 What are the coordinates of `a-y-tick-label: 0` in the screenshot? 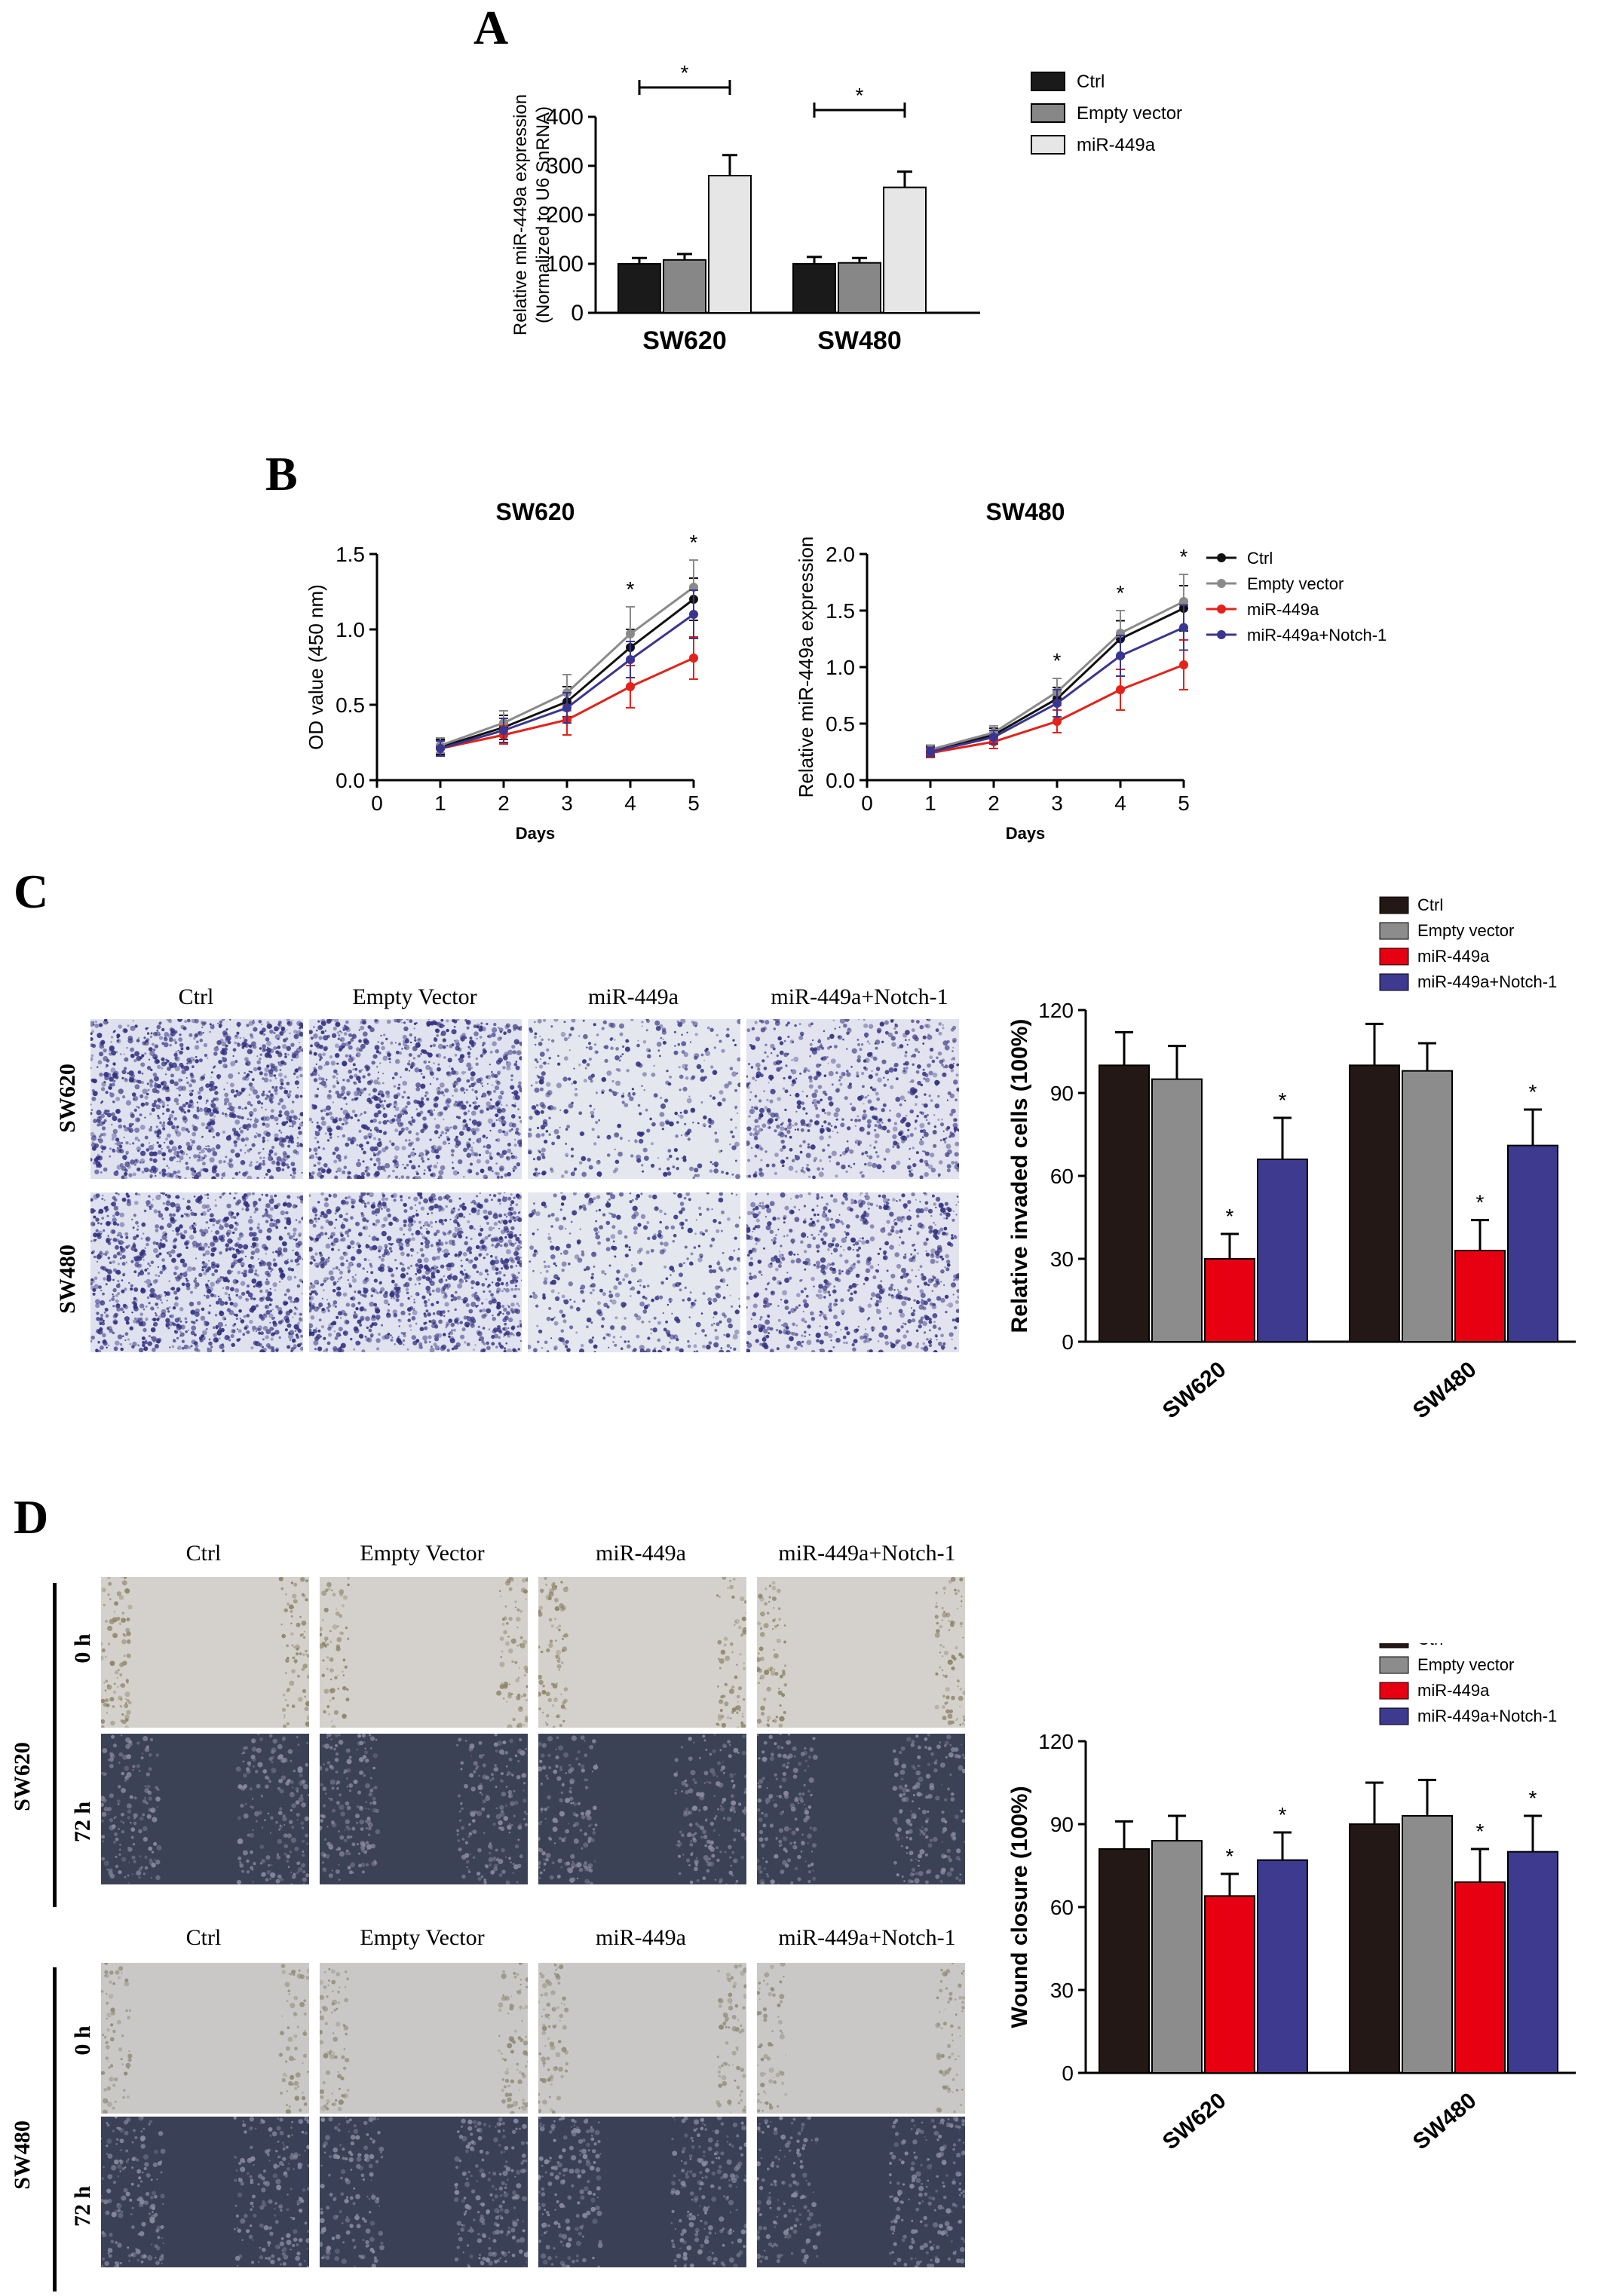 It's located at (577, 313).